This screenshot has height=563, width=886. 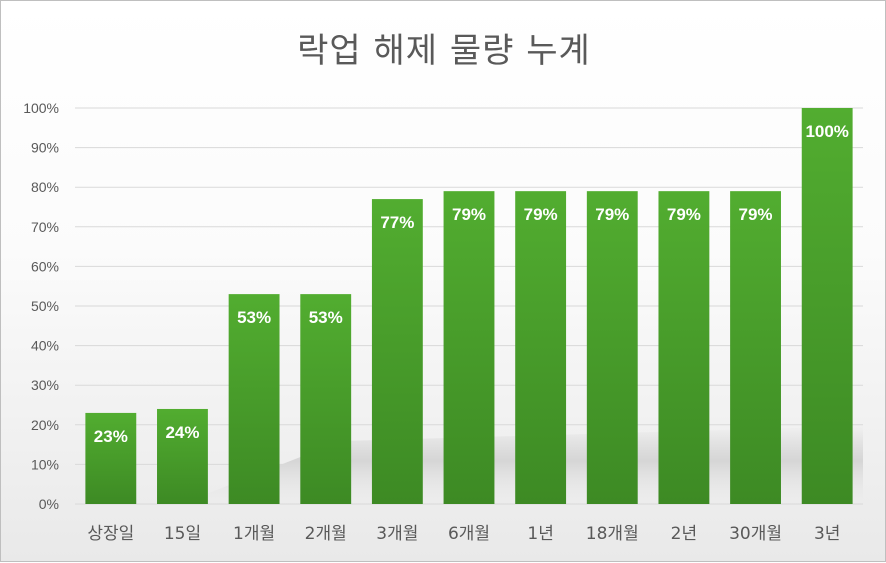 What do you see at coordinates (45, 148) in the screenshot?
I see `y-tick-label: 90%` at bounding box center [45, 148].